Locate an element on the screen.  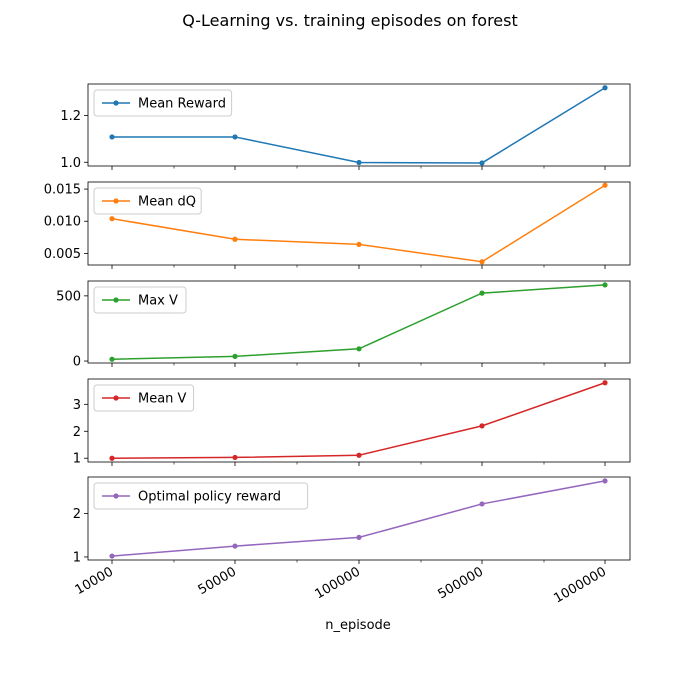
subplot-4: 1 2 3 Mean V is located at coordinates (352, 422).